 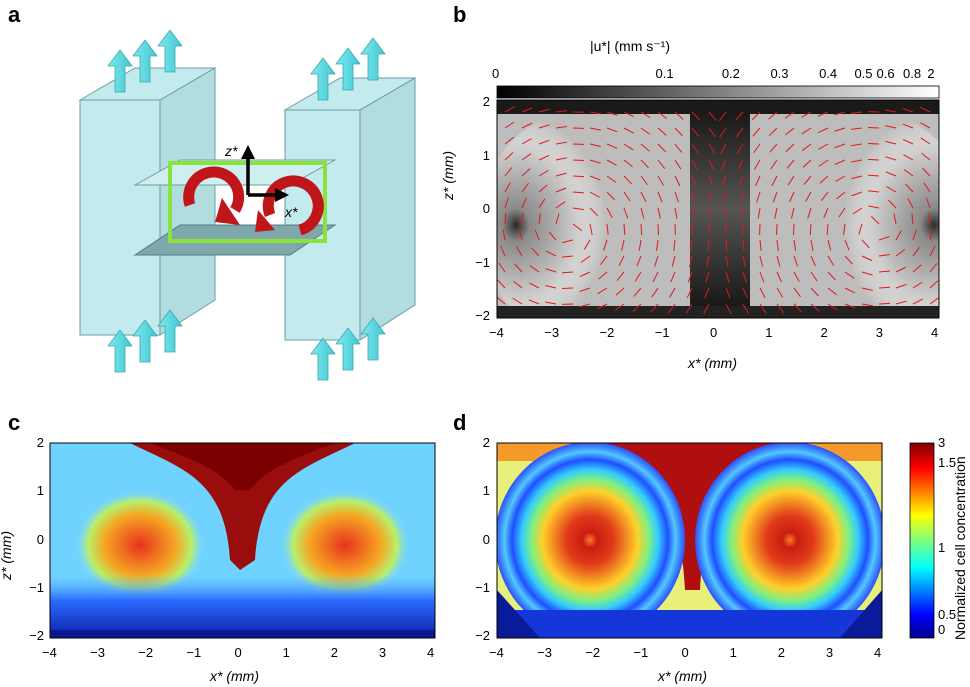 I want to click on panel-letter-d: d, so click(x=460, y=422).